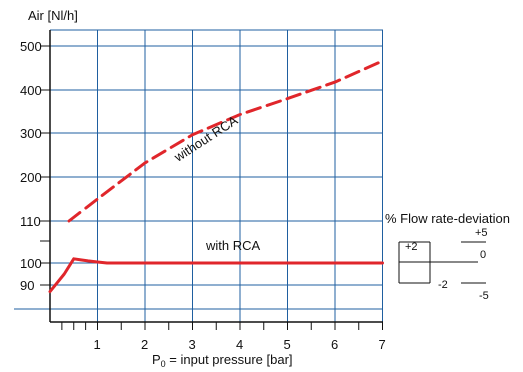 This screenshot has width=523, height=372. What do you see at coordinates (447, 218) in the screenshot?
I see `legend-title: % Flow rate-deviation` at bounding box center [447, 218].